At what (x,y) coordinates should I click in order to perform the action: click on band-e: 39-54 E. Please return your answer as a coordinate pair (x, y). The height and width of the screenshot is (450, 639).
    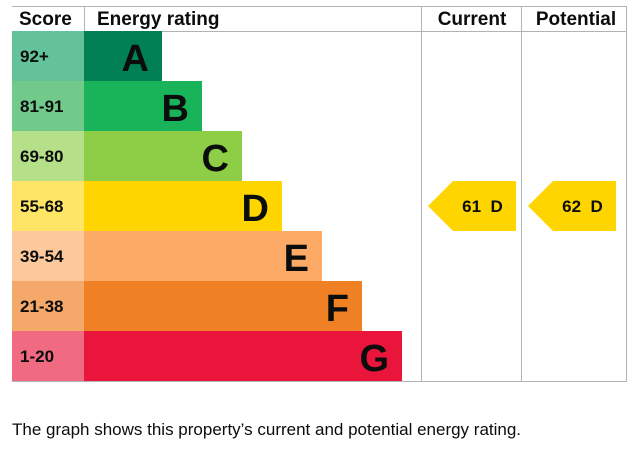
    Looking at the image, I should click on (167, 256).